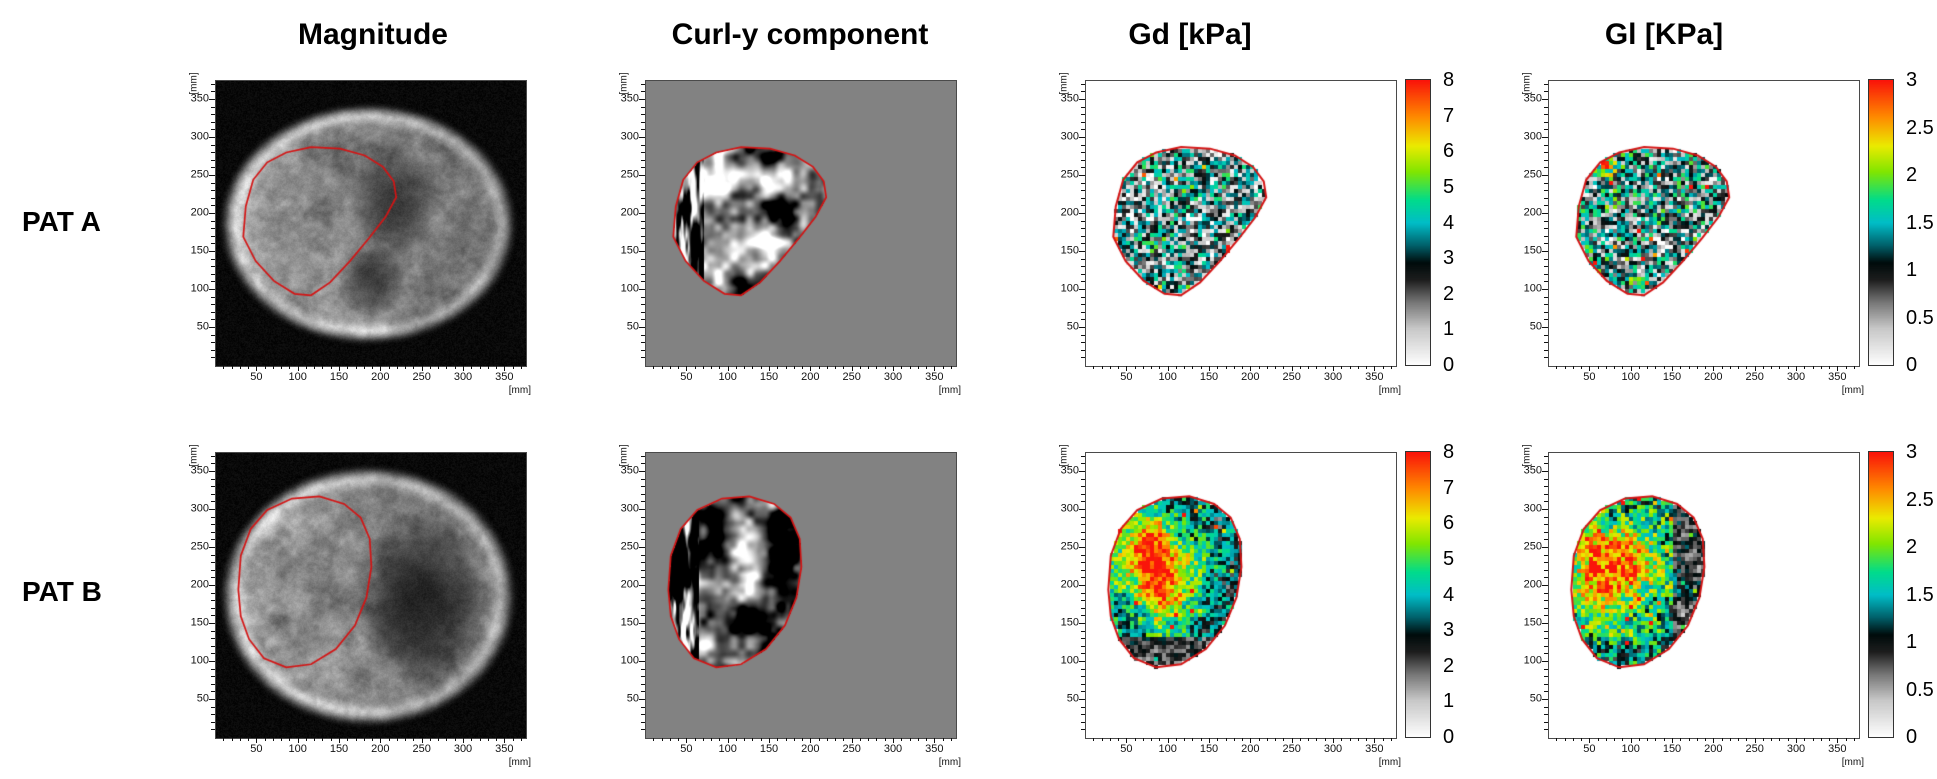 This screenshot has width=1937, height=779. I want to click on colorbar-tick-label: 7, so click(1449, 487).